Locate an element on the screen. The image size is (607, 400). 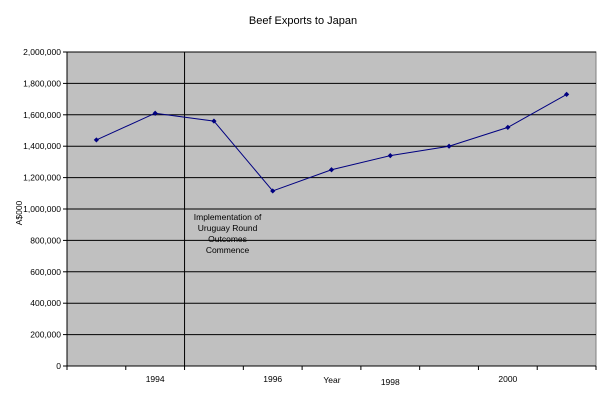
y-tick-label: 800,000 is located at coordinates (45, 240).